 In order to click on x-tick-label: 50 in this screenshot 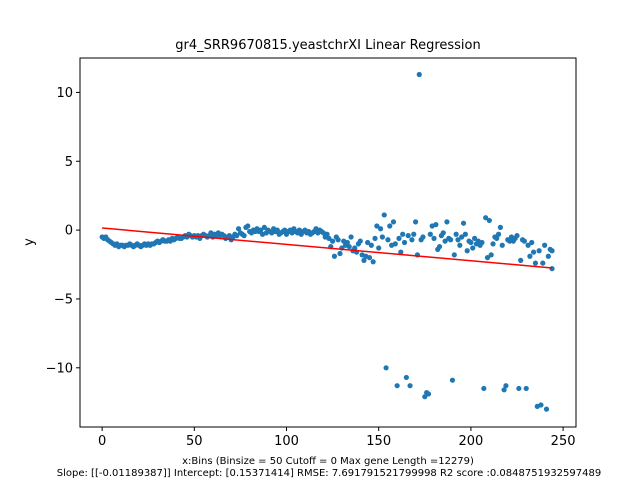, I will do `click(194, 441)`.